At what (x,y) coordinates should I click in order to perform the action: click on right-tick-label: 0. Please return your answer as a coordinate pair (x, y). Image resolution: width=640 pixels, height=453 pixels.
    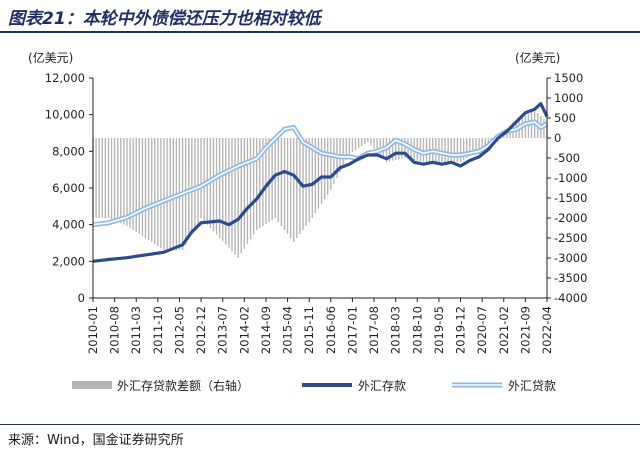
    Looking at the image, I should click on (557, 138).